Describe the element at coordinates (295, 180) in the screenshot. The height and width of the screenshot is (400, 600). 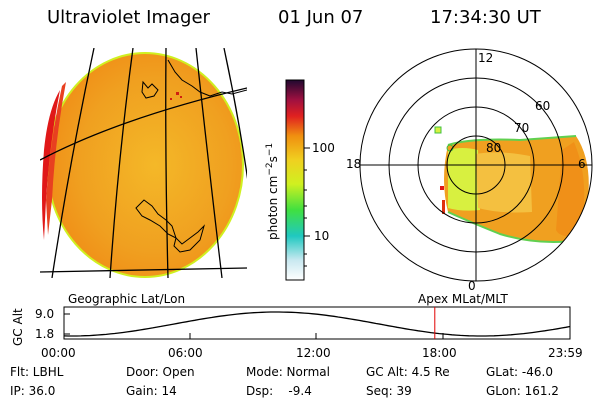
I see `colorbar-scale` at that location.